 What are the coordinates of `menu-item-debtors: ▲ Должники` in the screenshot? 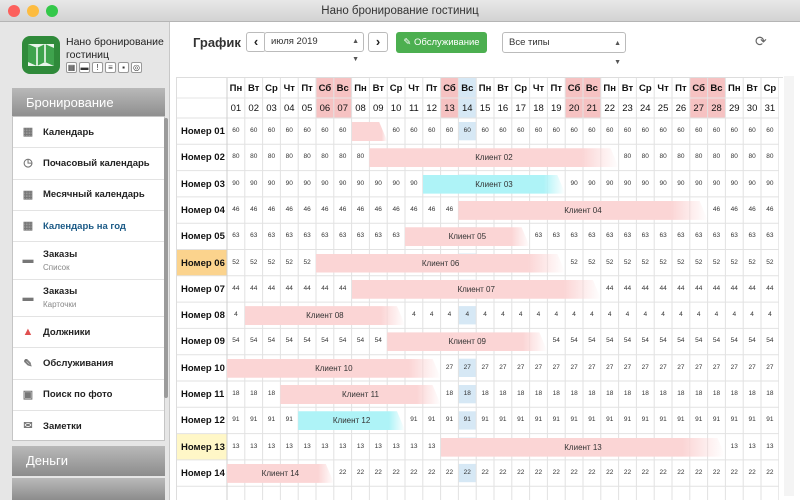 It's located at (88, 333).